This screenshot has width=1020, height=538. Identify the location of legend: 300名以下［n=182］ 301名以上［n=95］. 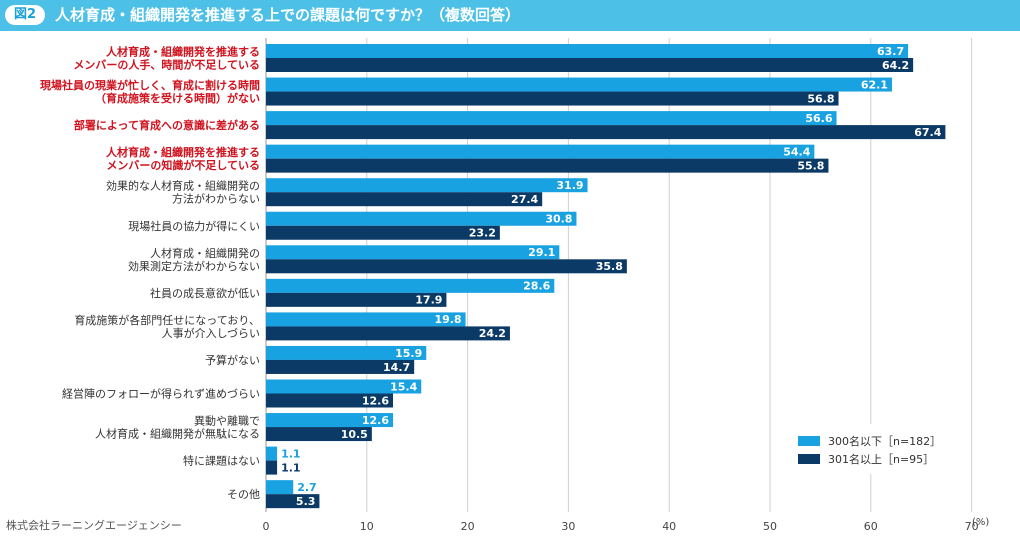
(876, 449).